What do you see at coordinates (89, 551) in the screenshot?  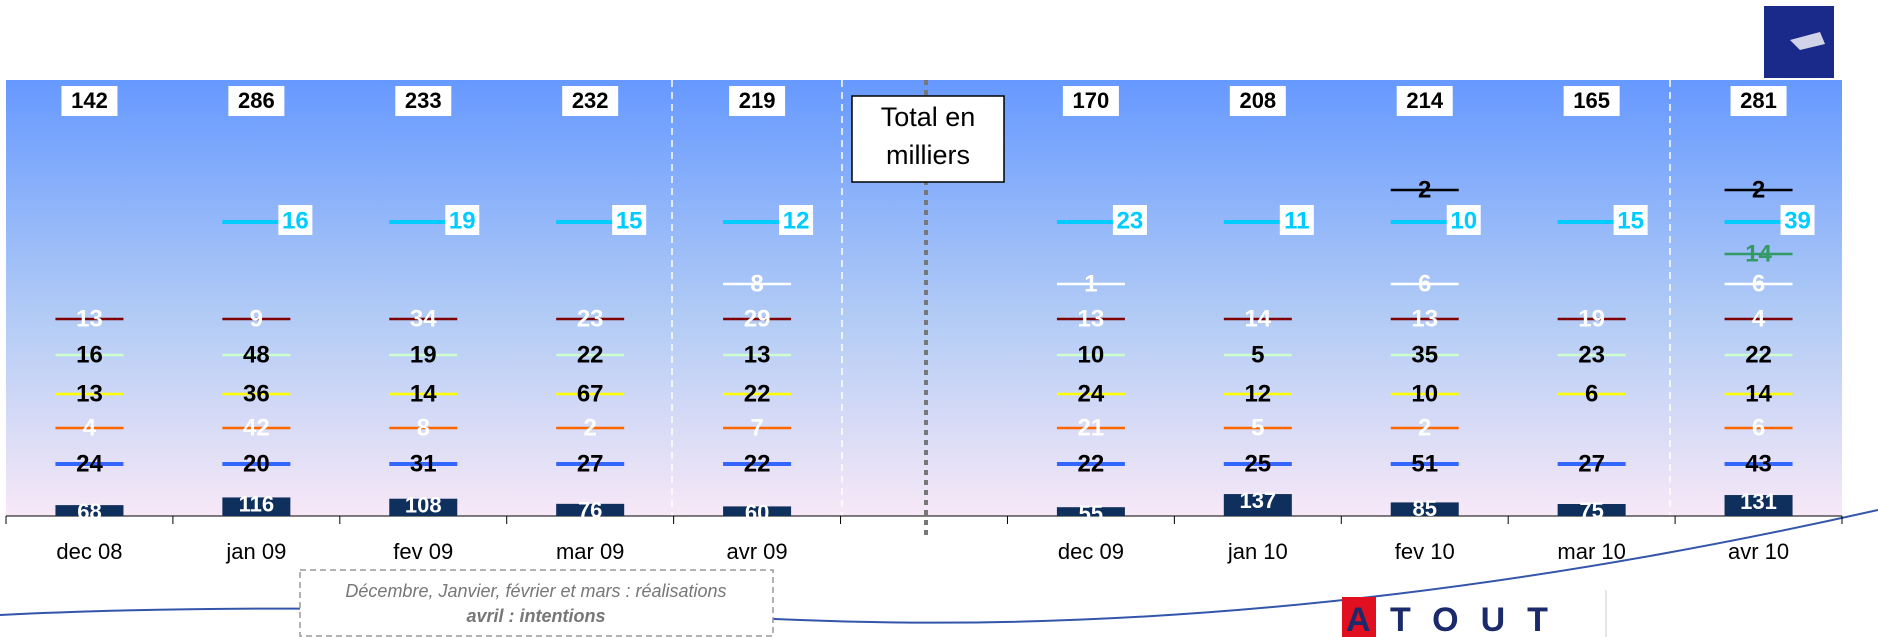 I see `x-tick-label: dec 08` at bounding box center [89, 551].